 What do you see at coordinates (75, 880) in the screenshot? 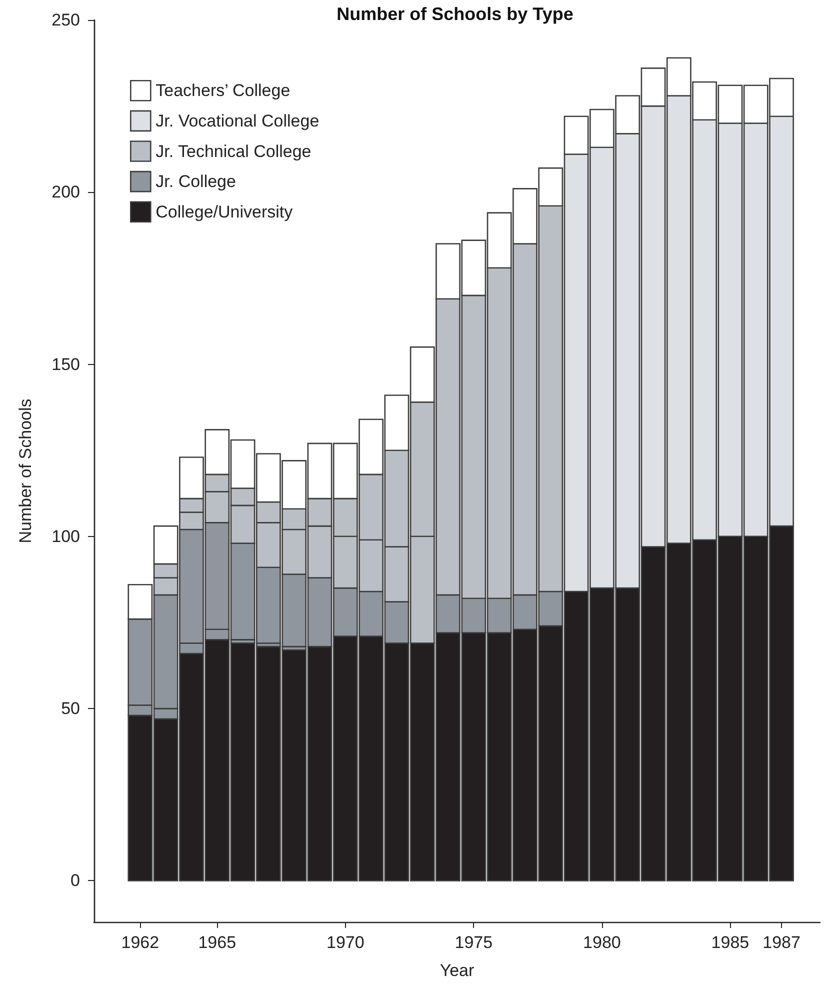
I see `y-tick-label: 0` at bounding box center [75, 880].